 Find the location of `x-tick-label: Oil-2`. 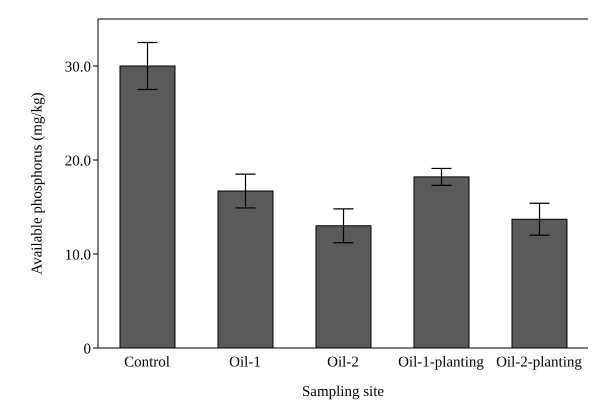

x-tick-label: Oil-2 is located at coordinates (343, 362).